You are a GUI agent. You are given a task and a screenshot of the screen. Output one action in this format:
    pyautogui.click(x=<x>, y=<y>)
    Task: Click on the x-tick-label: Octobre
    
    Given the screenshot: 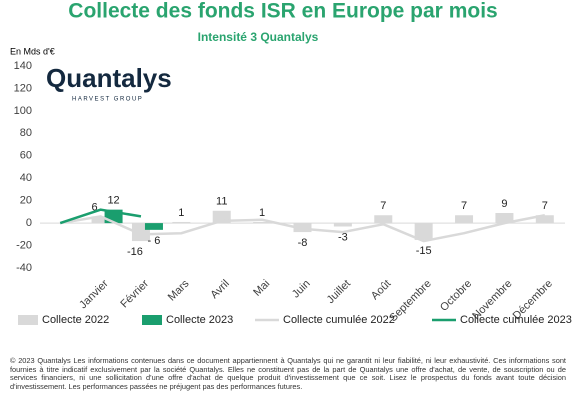 What is the action you would take?
    pyautogui.click(x=456, y=296)
    